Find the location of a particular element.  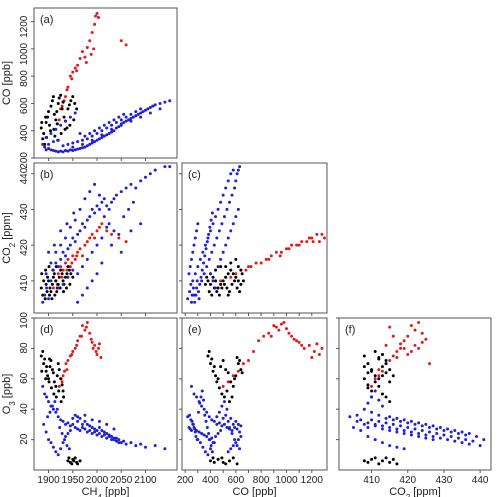

panel-a-ylabel: CO [ppb] is located at coordinates (7, 83).